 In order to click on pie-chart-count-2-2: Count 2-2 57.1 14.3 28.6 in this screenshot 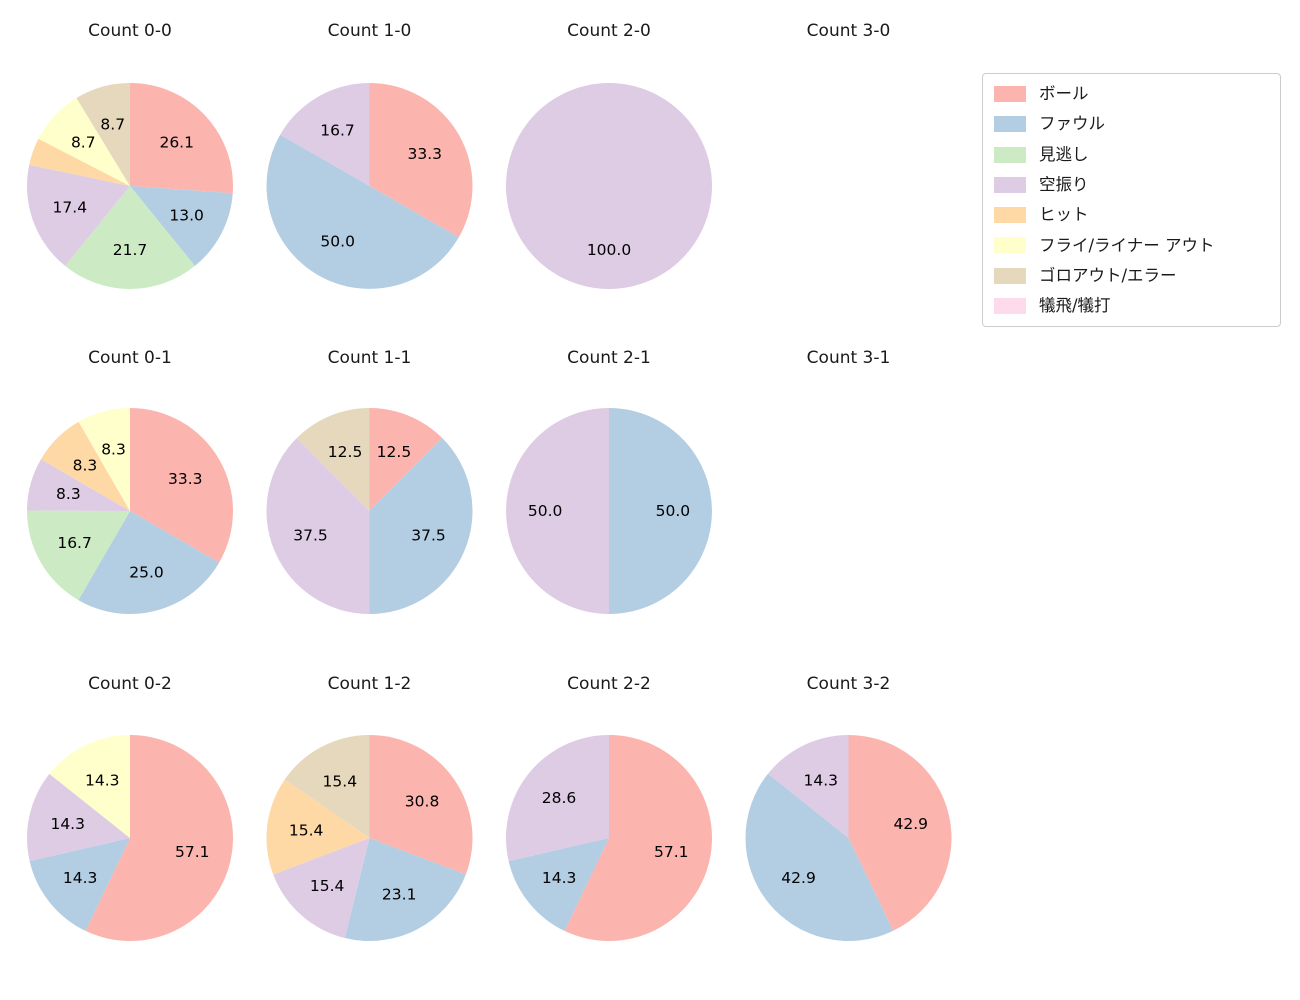, I will do `click(608, 807)`.